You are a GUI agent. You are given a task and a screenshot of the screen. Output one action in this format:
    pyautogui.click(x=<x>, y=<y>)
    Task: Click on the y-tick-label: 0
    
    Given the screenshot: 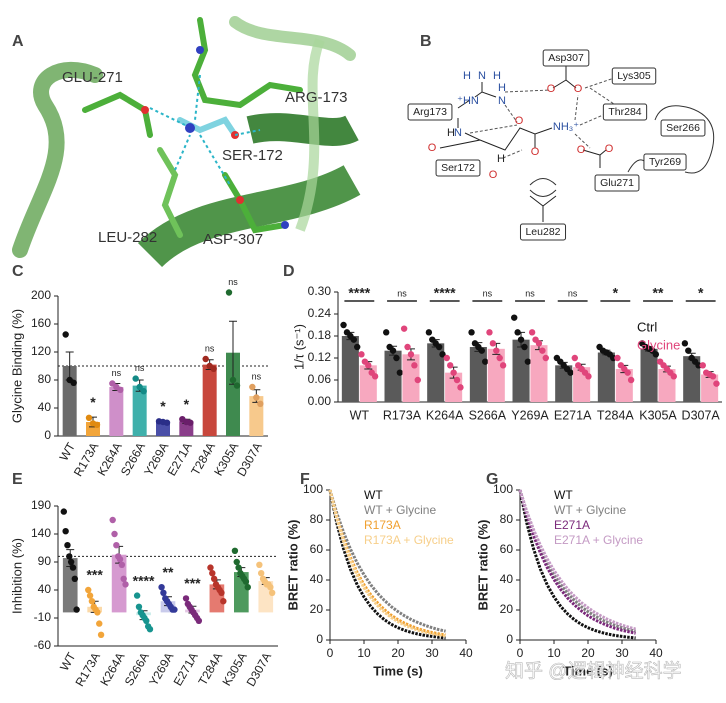 What is the action you would take?
    pyautogui.click(x=47, y=435)
    